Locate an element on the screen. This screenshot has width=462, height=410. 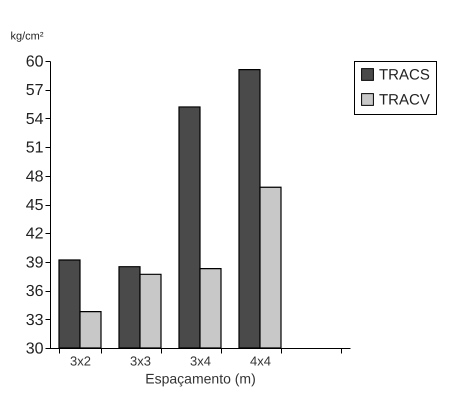
y-tick-label: 36 is located at coordinates (35, 291).